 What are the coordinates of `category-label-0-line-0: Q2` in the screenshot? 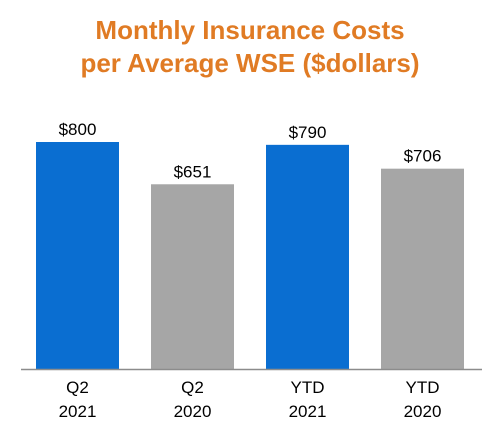 It's located at (77, 387).